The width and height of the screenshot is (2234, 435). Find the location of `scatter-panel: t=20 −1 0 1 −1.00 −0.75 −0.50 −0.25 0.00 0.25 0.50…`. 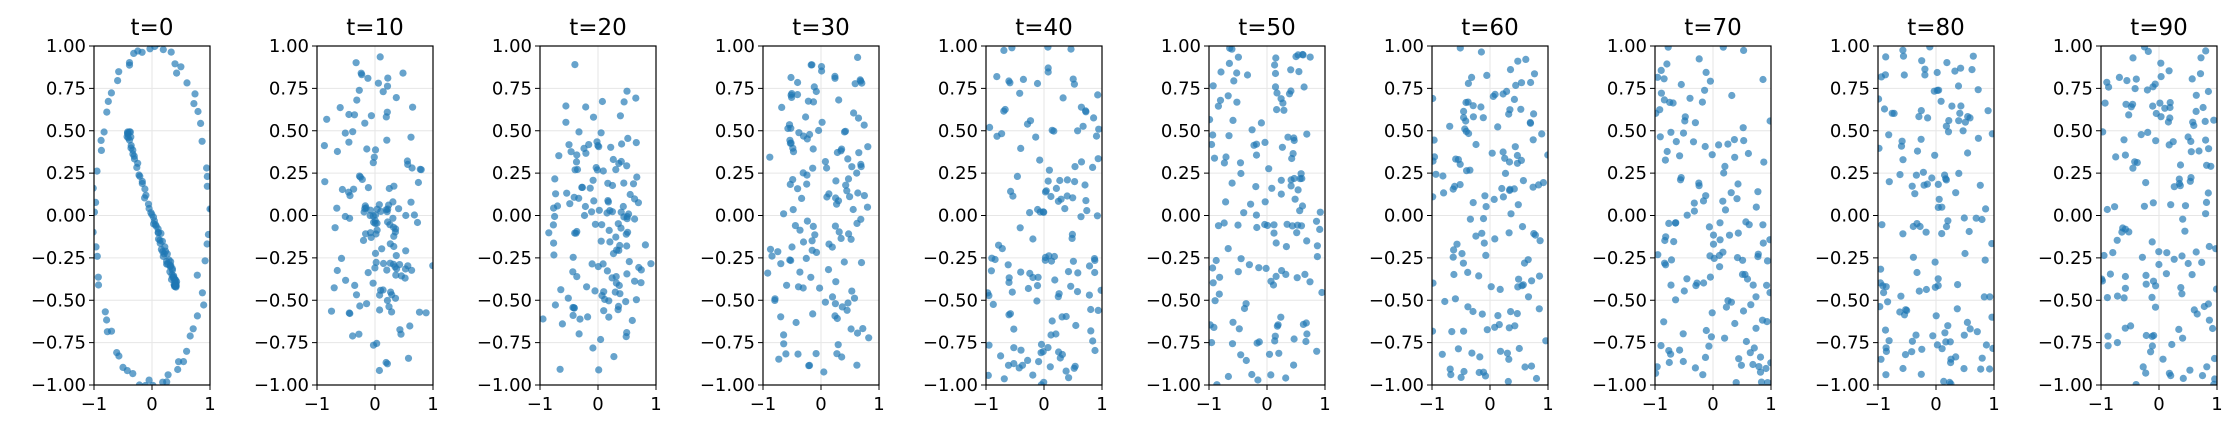

scatter-panel: t=20 −1 0 1 −1.00 −0.75 −0.50 −0.25 0.00 0.25 0.50… is located at coordinates (569, 215).